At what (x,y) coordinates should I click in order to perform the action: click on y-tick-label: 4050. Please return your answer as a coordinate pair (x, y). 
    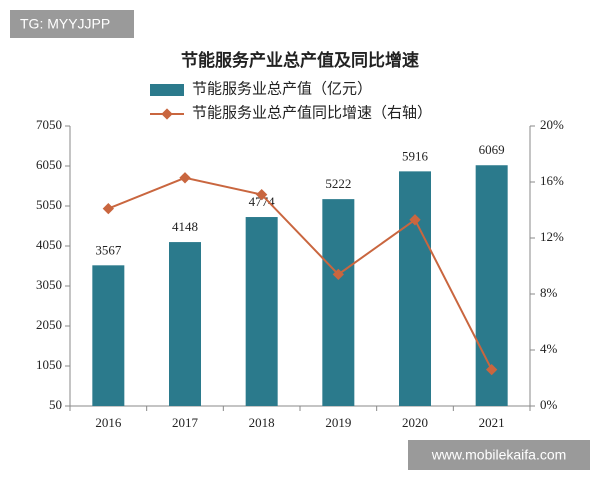
    Looking at the image, I should click on (49, 244).